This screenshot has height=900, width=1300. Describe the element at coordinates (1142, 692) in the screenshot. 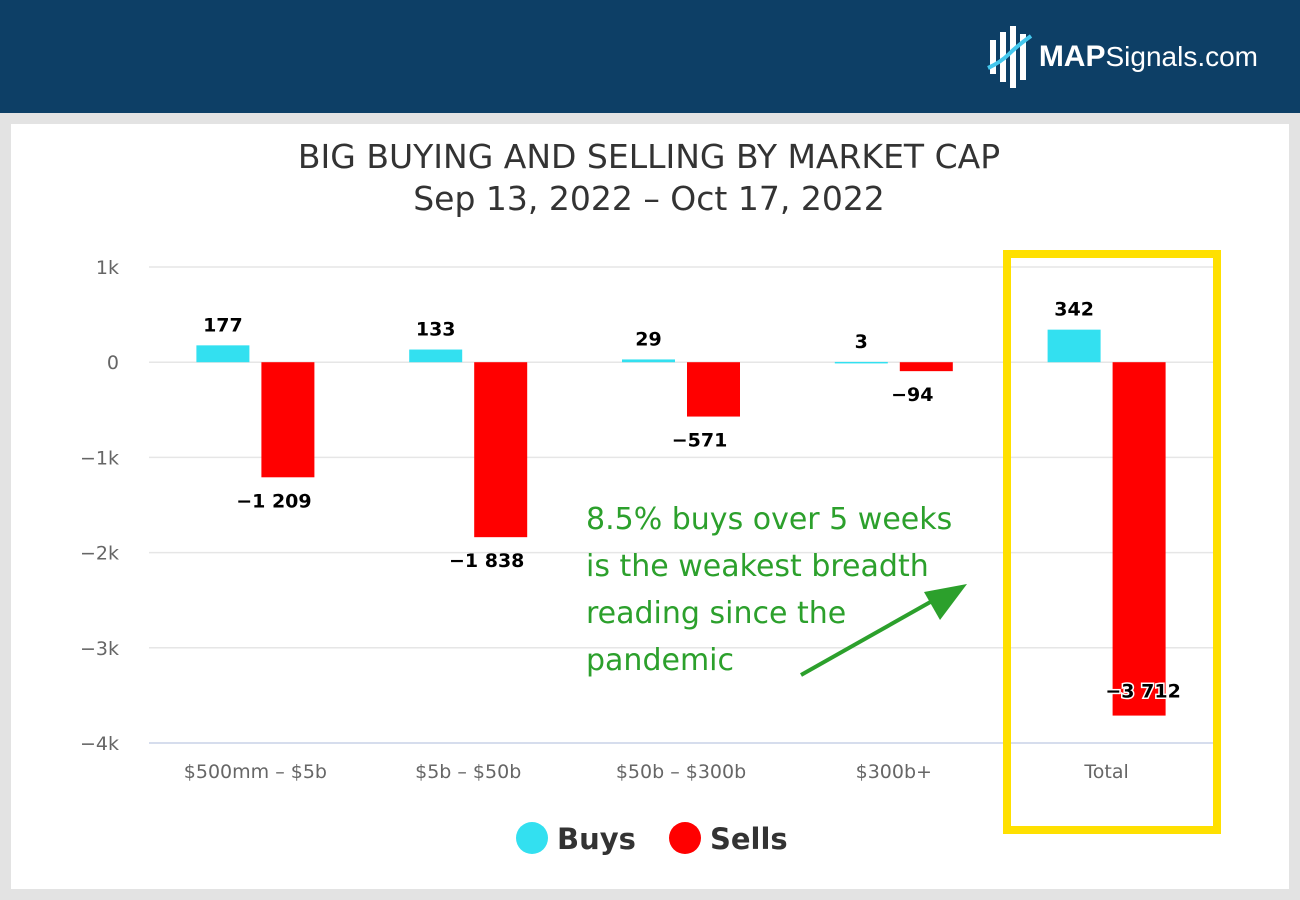

I see `data-label-sells: −3 712` at that location.